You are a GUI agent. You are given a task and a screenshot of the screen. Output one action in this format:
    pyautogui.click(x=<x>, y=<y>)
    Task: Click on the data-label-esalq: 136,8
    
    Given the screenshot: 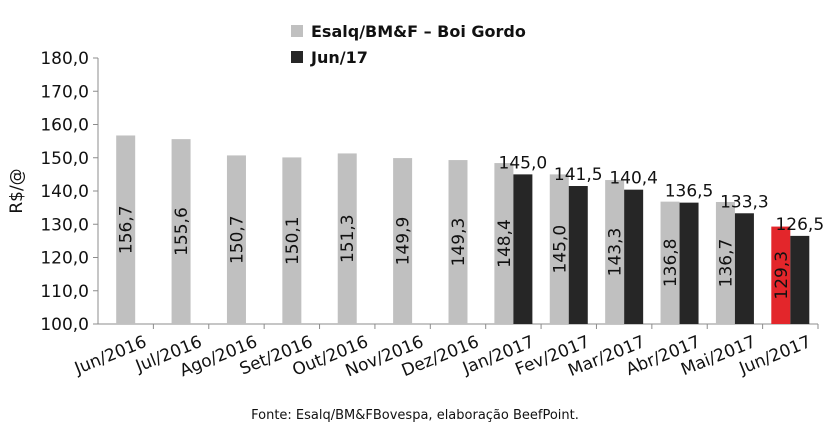 What is the action you would take?
    pyautogui.click(x=671, y=262)
    